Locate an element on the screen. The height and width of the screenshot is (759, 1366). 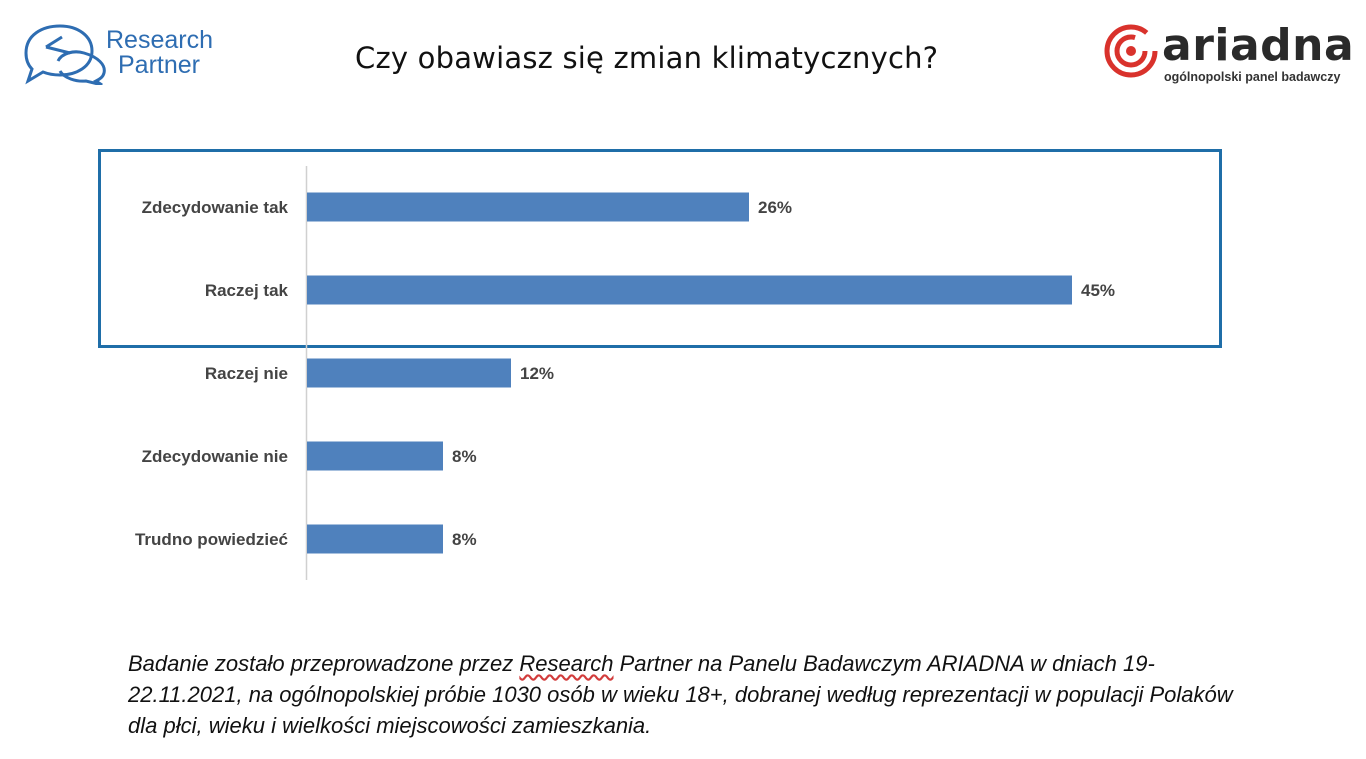
speech-bubbles-pie-icon is located at coordinates (65, 54).